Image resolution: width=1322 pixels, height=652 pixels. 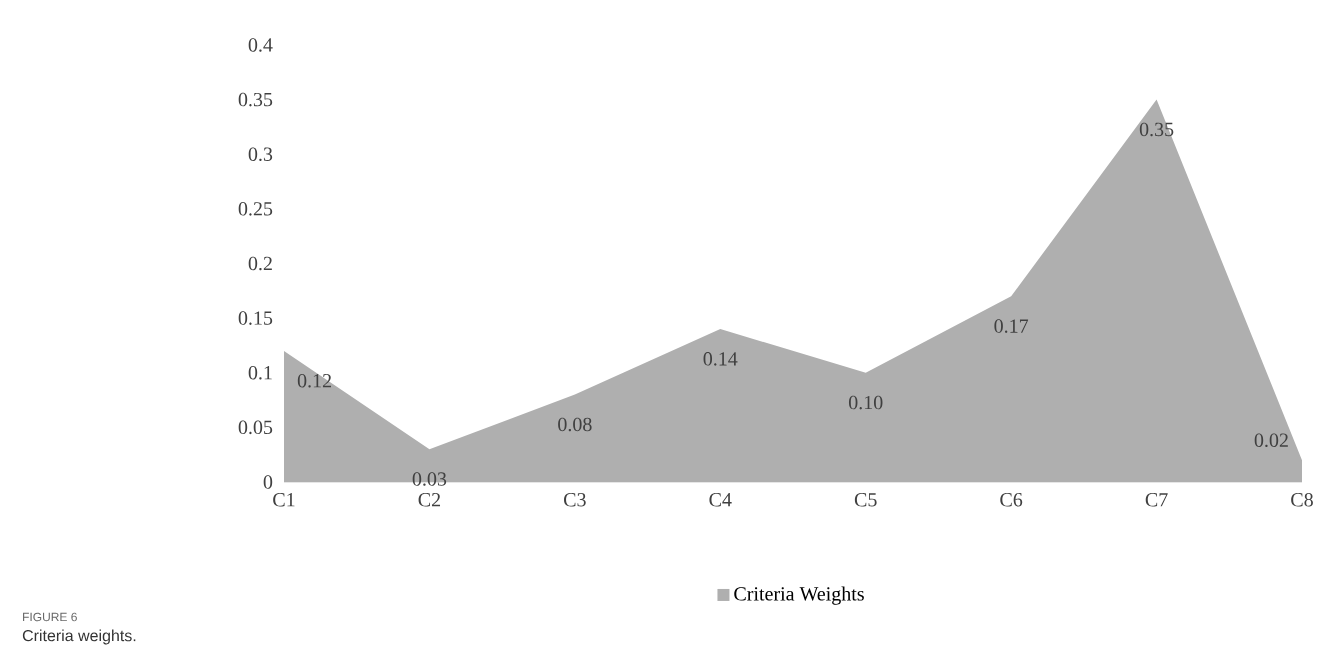 What do you see at coordinates (284, 500) in the screenshot?
I see `x-tick-label: C1` at bounding box center [284, 500].